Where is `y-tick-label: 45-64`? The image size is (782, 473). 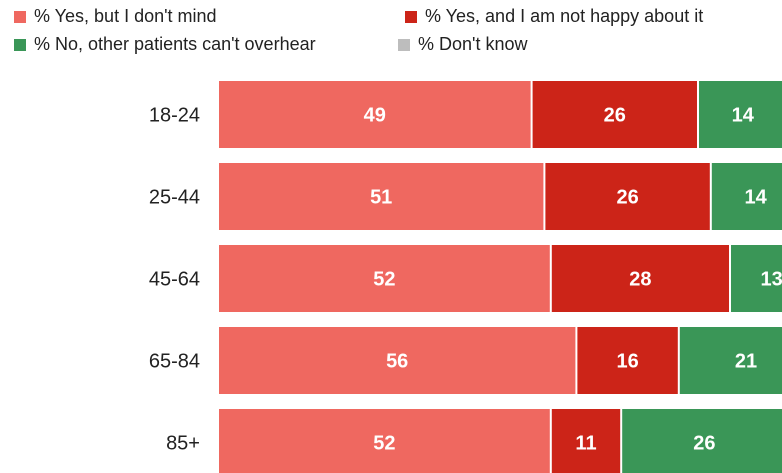 y-tick-label: 45-64 is located at coordinates (174, 280).